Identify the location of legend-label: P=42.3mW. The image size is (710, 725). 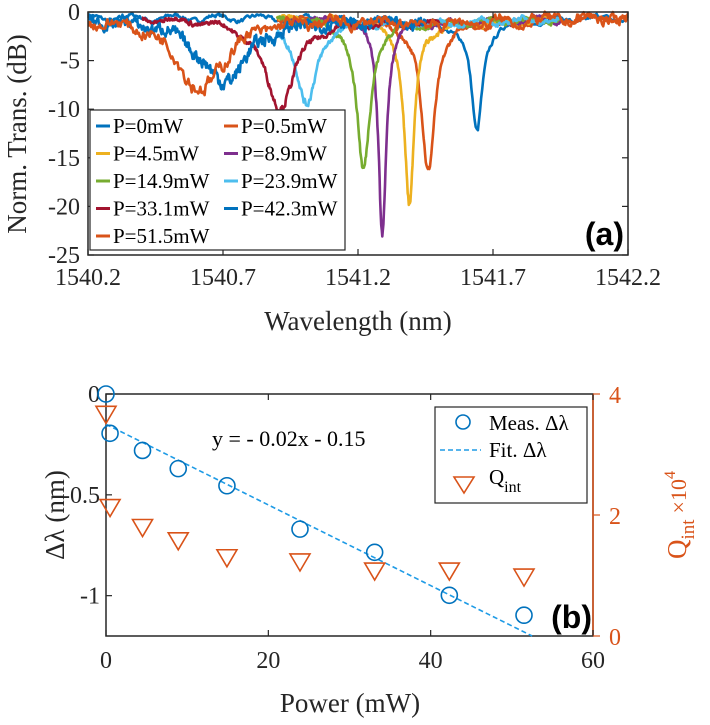
(289, 209).